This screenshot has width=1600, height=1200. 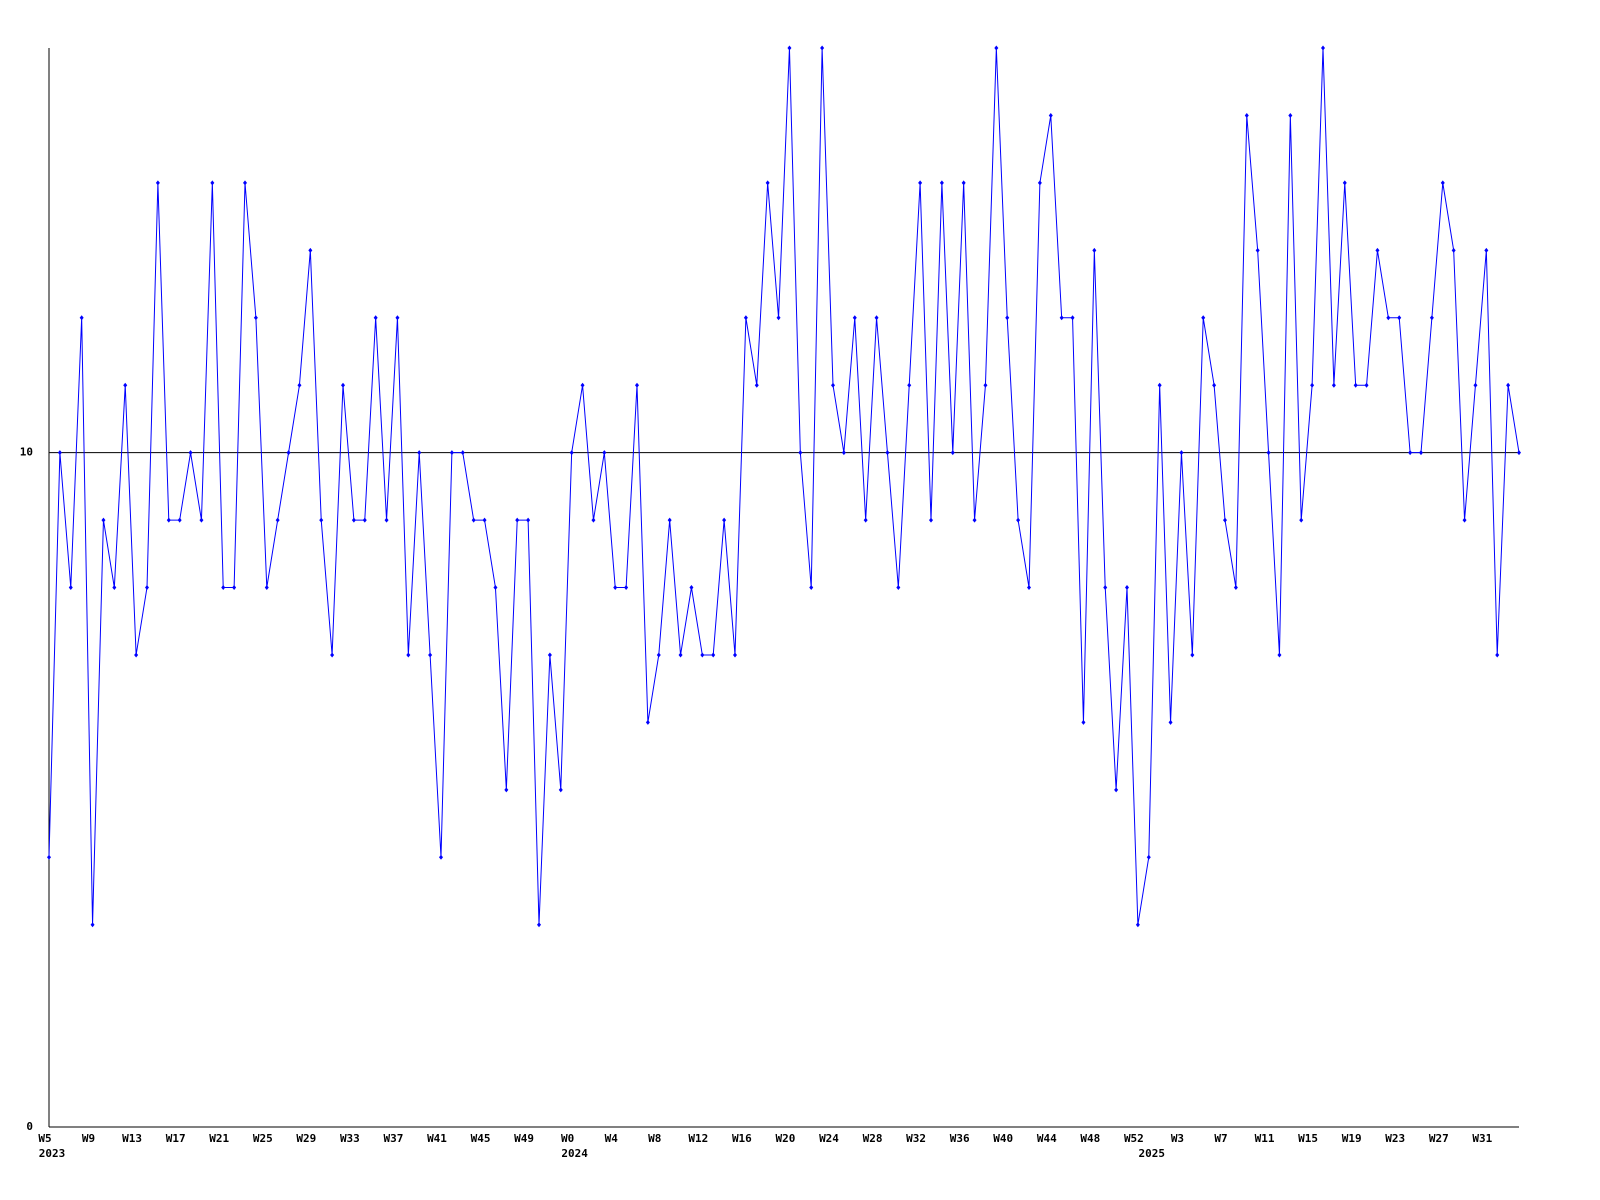 I want to click on x-tick-label: W12, so click(x=698, y=1138).